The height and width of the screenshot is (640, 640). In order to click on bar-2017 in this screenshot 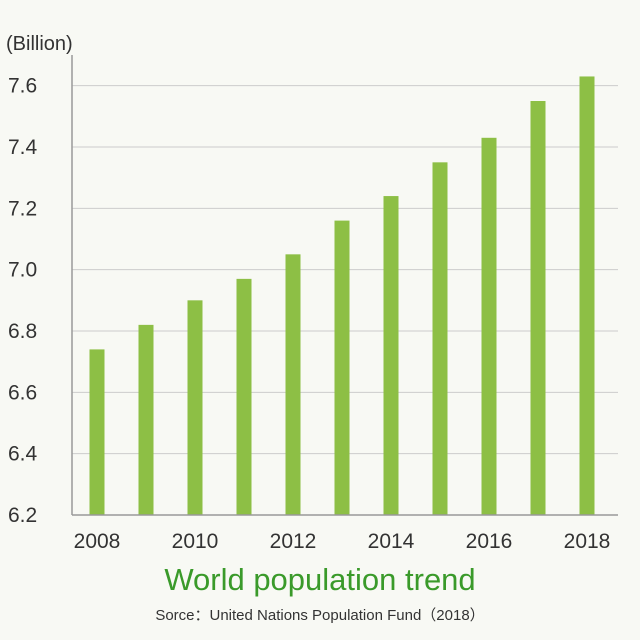, I will do `click(538, 308)`.